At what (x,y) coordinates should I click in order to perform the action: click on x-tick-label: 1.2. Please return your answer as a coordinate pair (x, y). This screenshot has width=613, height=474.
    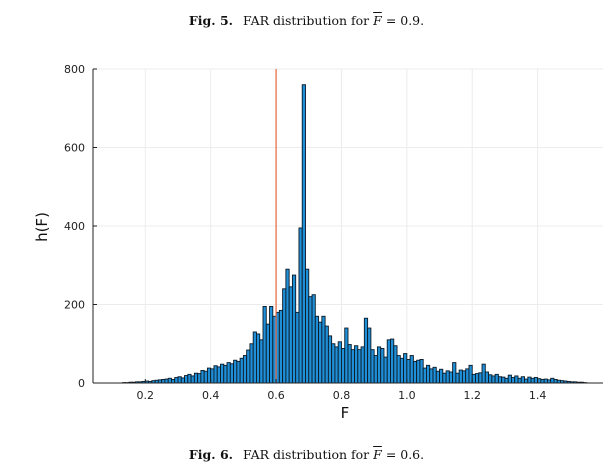
    Looking at the image, I should click on (472, 395).